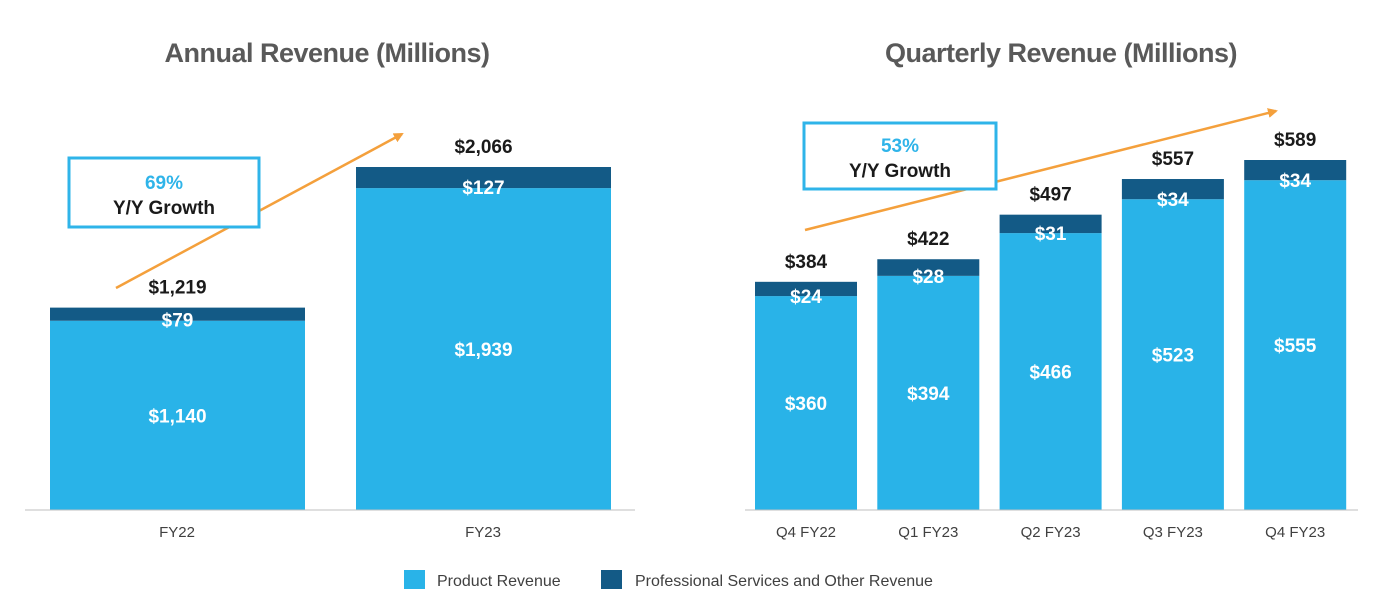 This screenshot has width=1395, height=613. What do you see at coordinates (326, 53) in the screenshot?
I see `annual-chart-title: Annual Revenue (Millions)` at bounding box center [326, 53].